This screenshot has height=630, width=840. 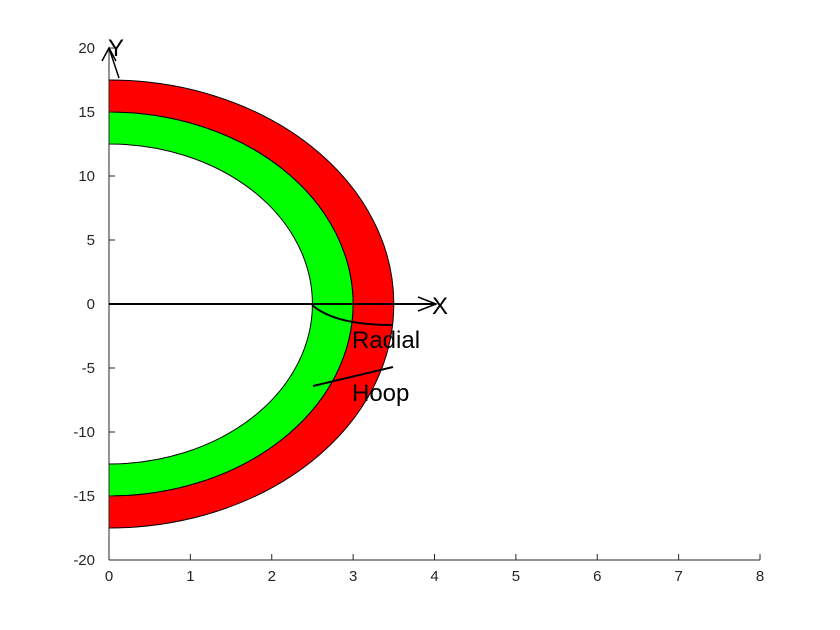 What do you see at coordinates (114, 63) in the screenshot?
I see `y-arrow-line` at bounding box center [114, 63].